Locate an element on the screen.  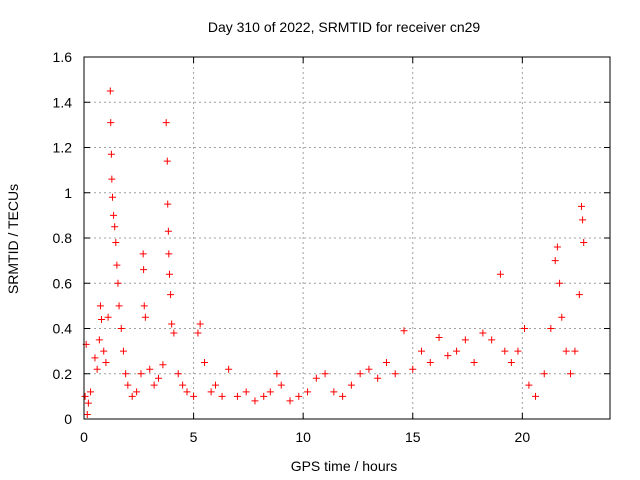
y-tick-label: 0.6 is located at coordinates (63, 283).